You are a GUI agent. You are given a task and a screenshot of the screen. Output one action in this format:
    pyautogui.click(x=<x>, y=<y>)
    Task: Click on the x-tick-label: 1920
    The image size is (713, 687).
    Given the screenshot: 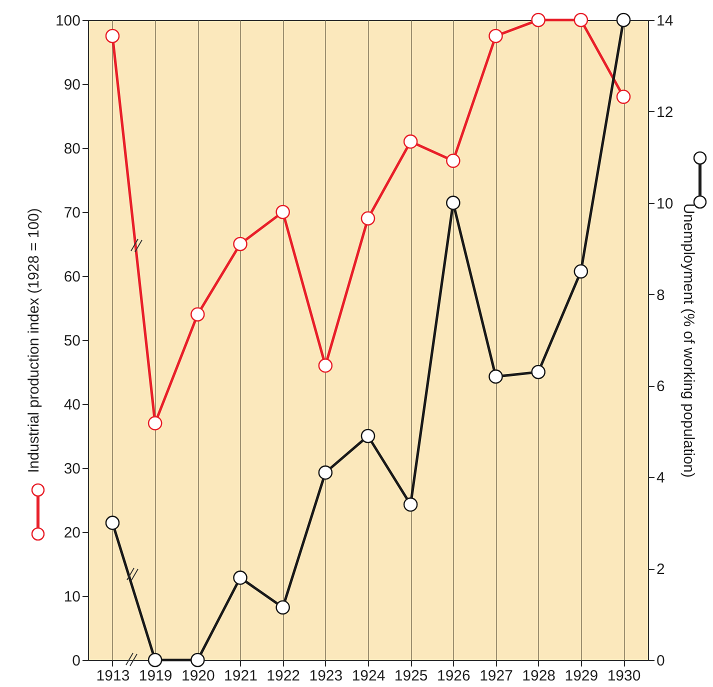 What is the action you would take?
    pyautogui.click(x=198, y=676)
    